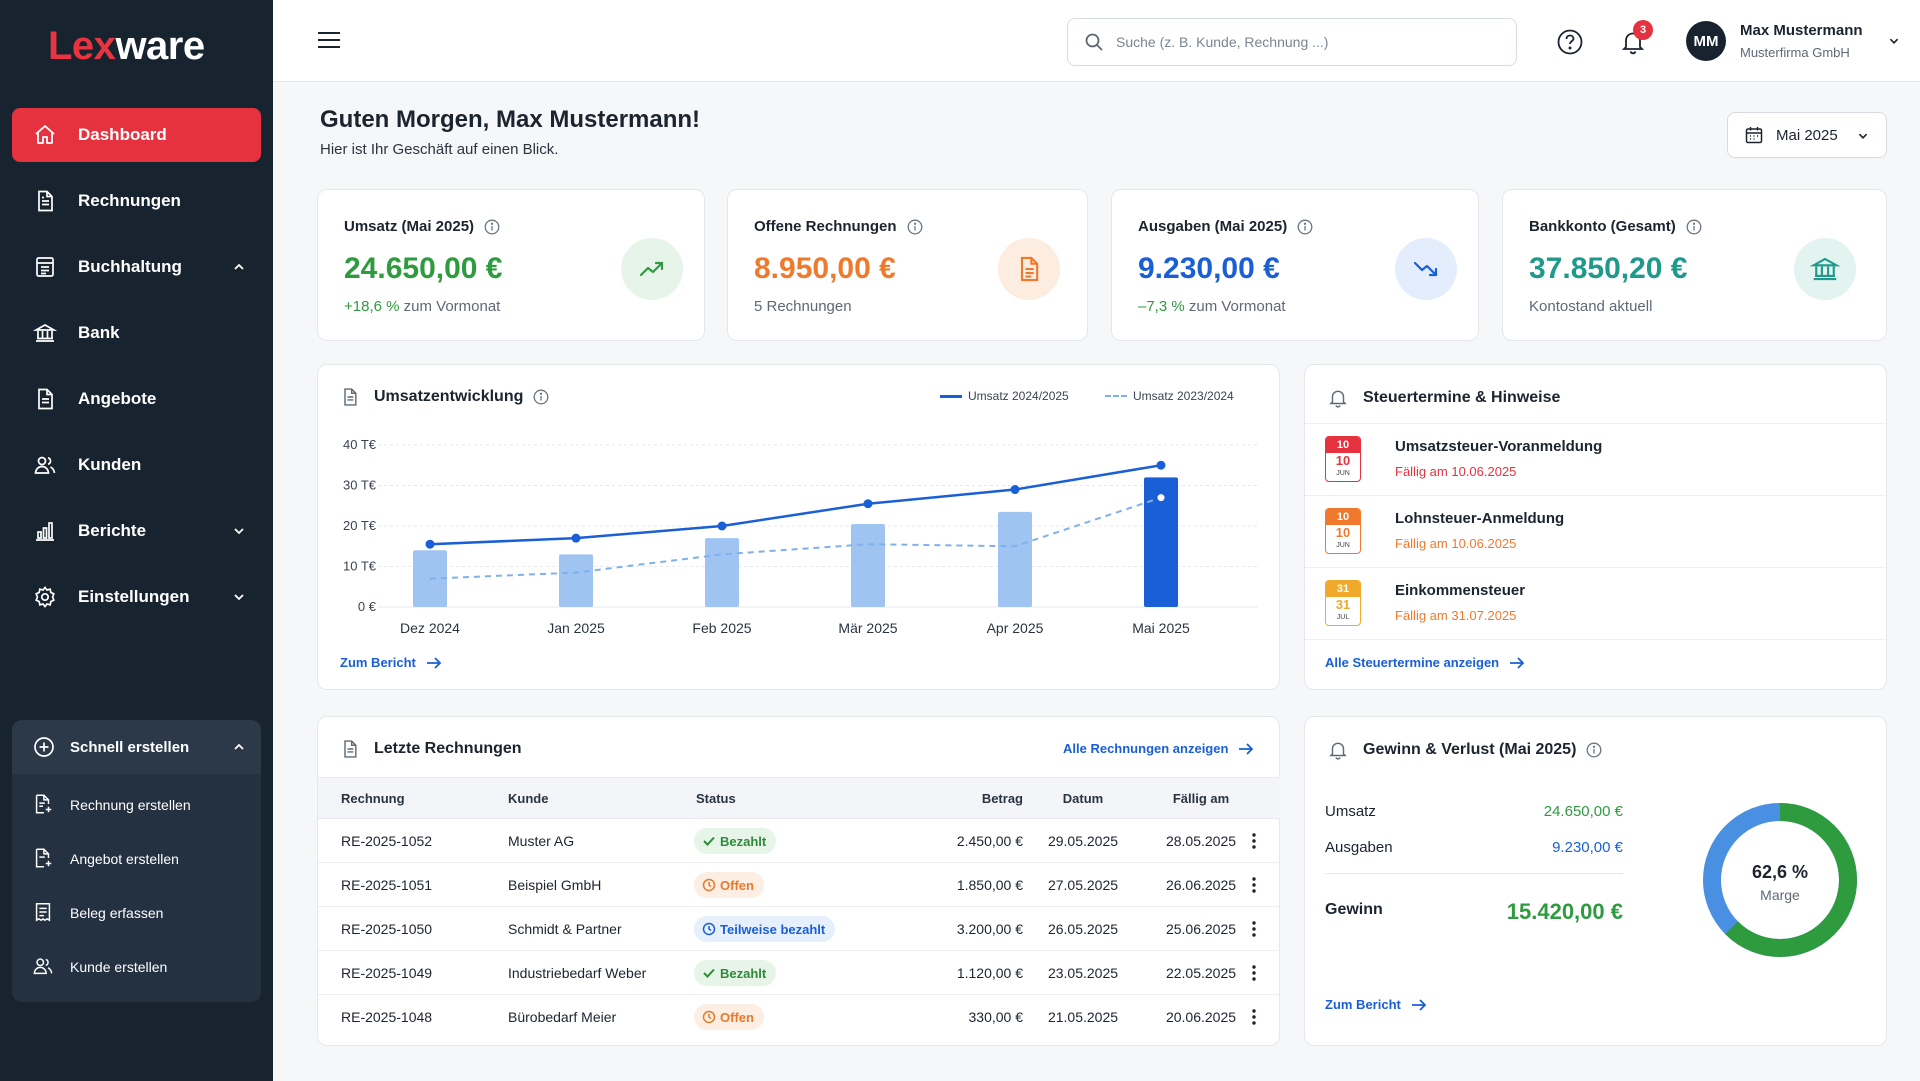 Image resolution: width=1920 pixels, height=1081 pixels. What do you see at coordinates (1343, 617) in the screenshot?
I see `tax-date-month: JUL` at bounding box center [1343, 617].